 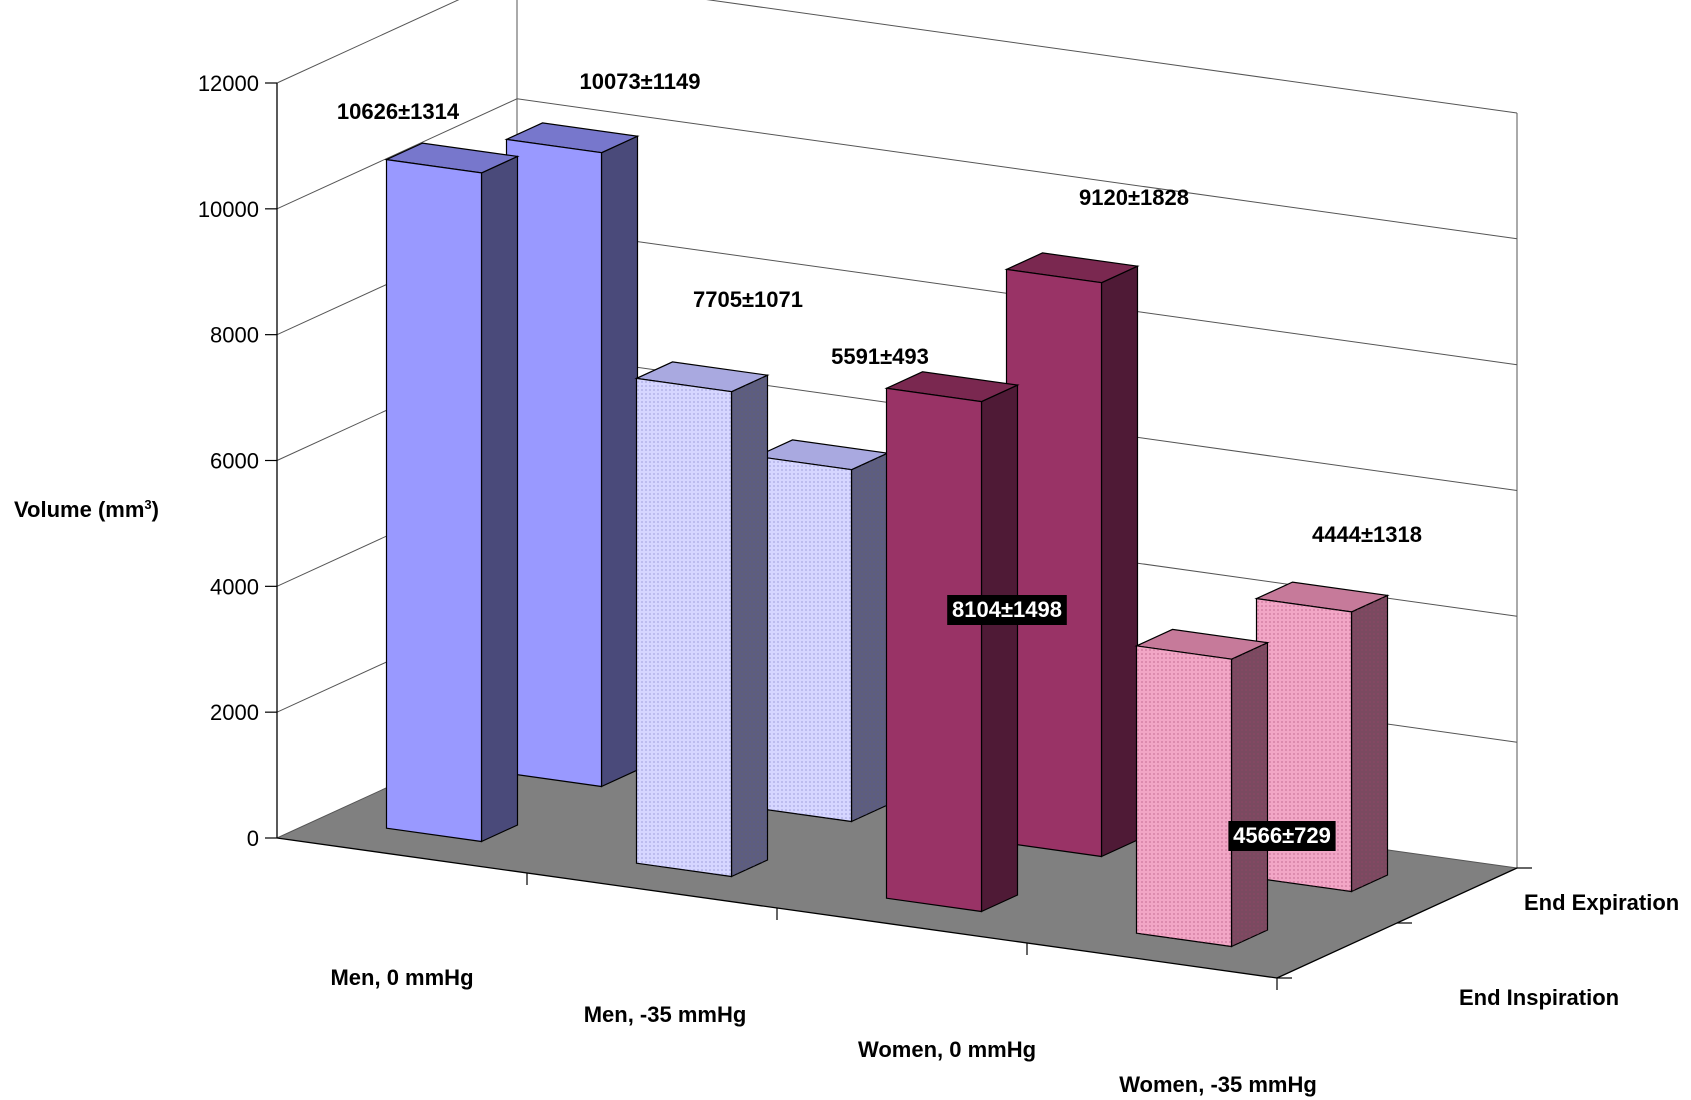 What do you see at coordinates (234, 712) in the screenshot?
I see `y-tick-label: 2000` at bounding box center [234, 712].